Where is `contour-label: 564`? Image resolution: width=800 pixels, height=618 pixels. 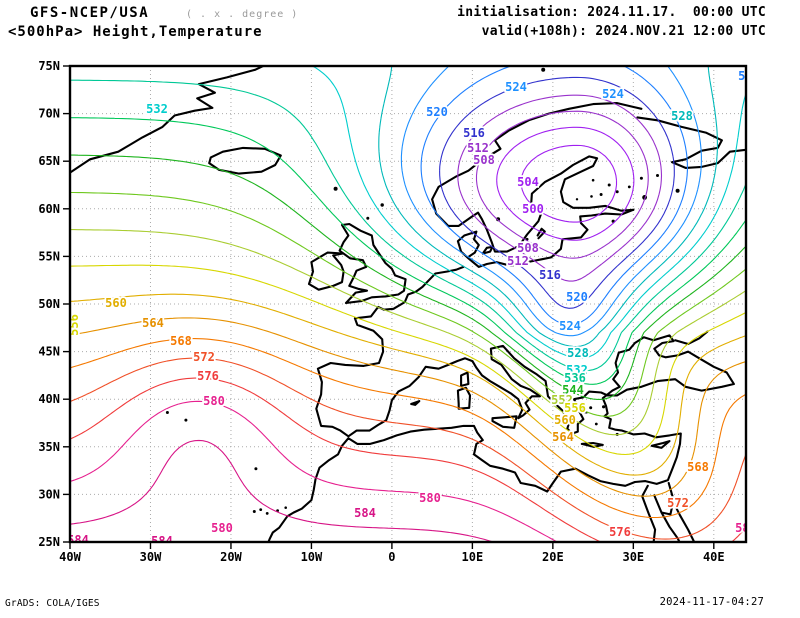 contour-label: 564 is located at coordinates (153, 323).